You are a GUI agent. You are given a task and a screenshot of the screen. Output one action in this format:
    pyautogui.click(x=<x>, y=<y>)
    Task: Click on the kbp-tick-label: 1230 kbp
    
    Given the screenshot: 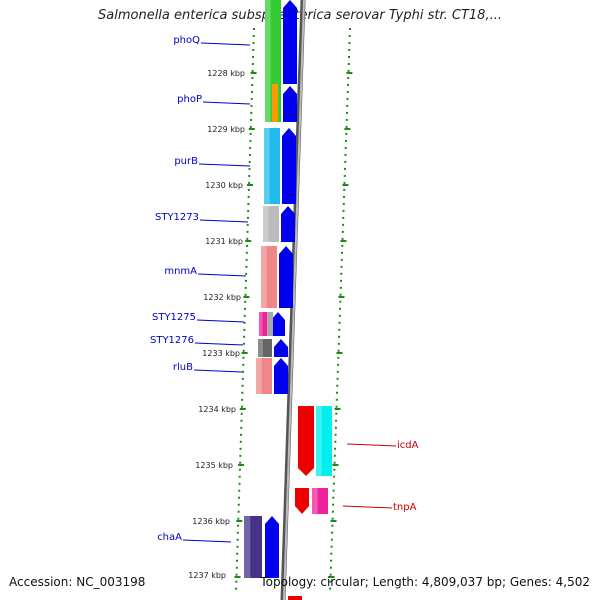 What is the action you would take?
    pyautogui.click(x=224, y=185)
    